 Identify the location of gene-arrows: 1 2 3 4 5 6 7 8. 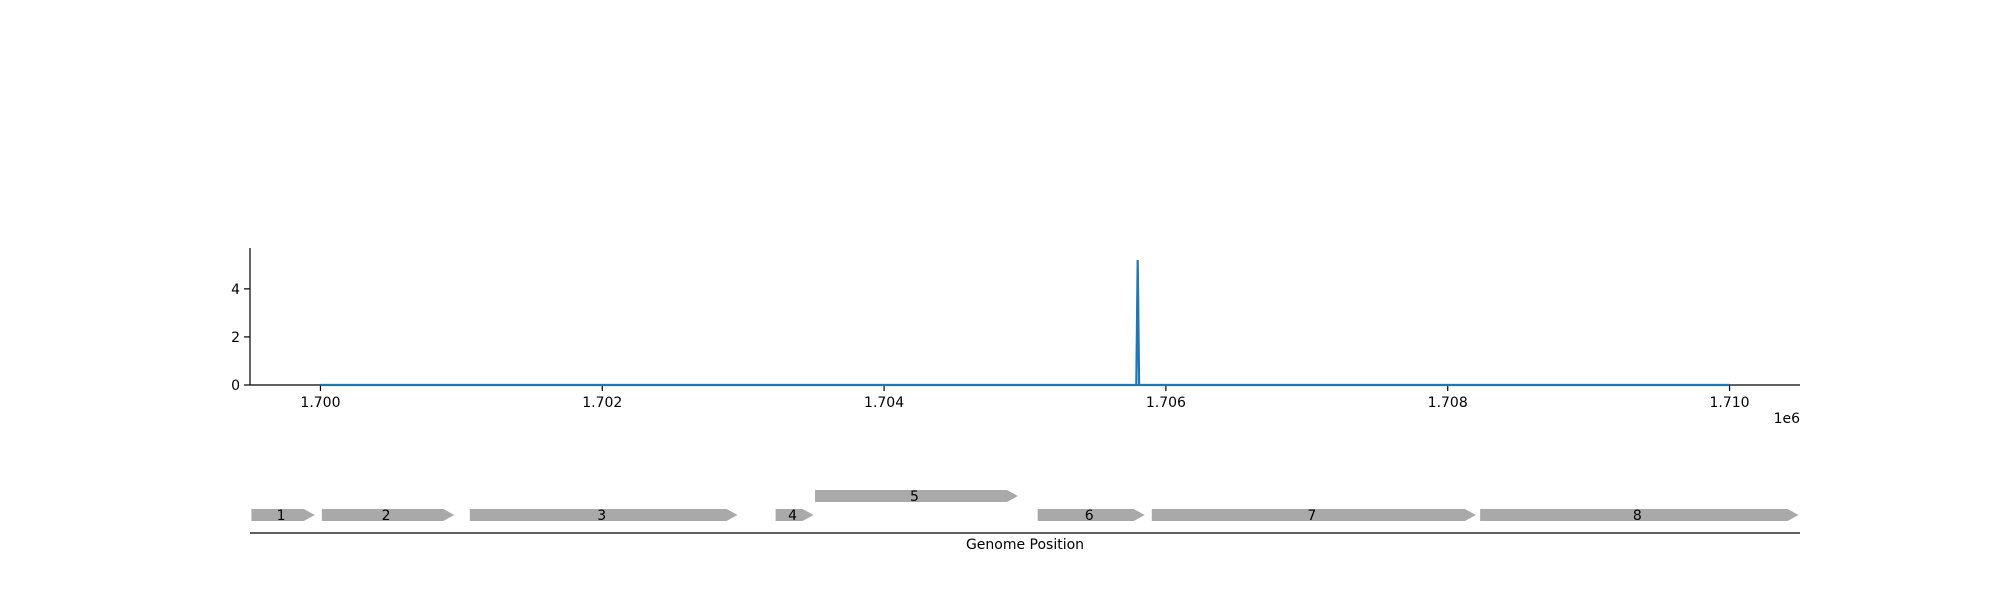
(1025, 506).